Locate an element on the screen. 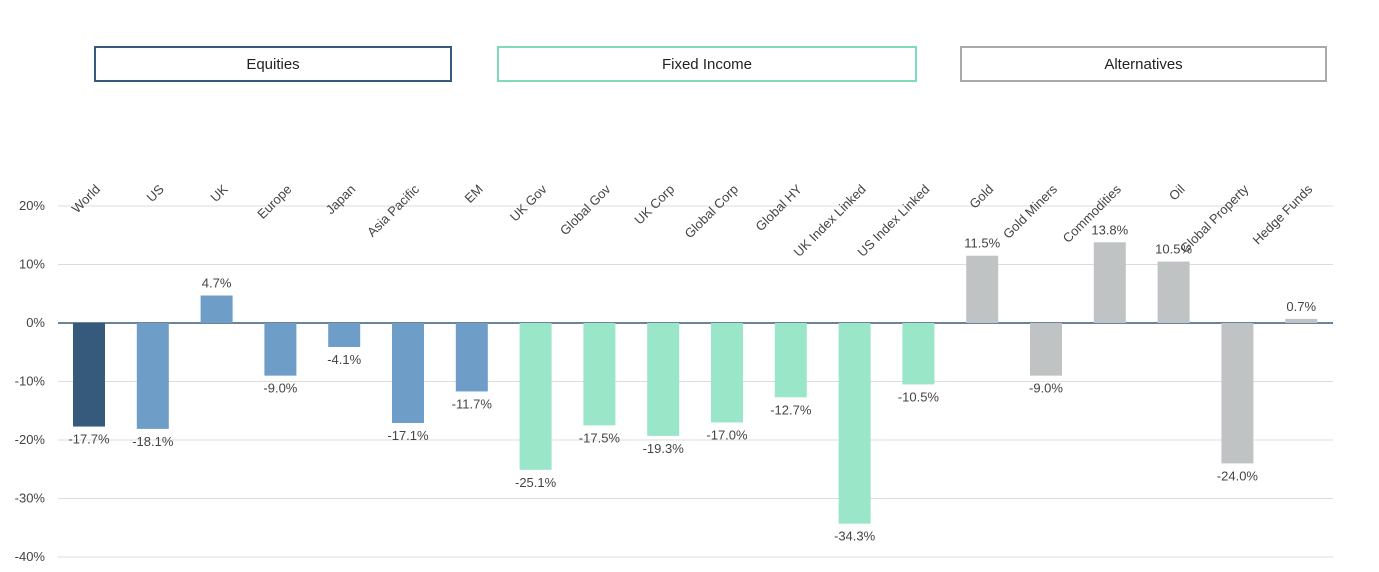  category-label: Hedge Funds is located at coordinates (1283, 214).